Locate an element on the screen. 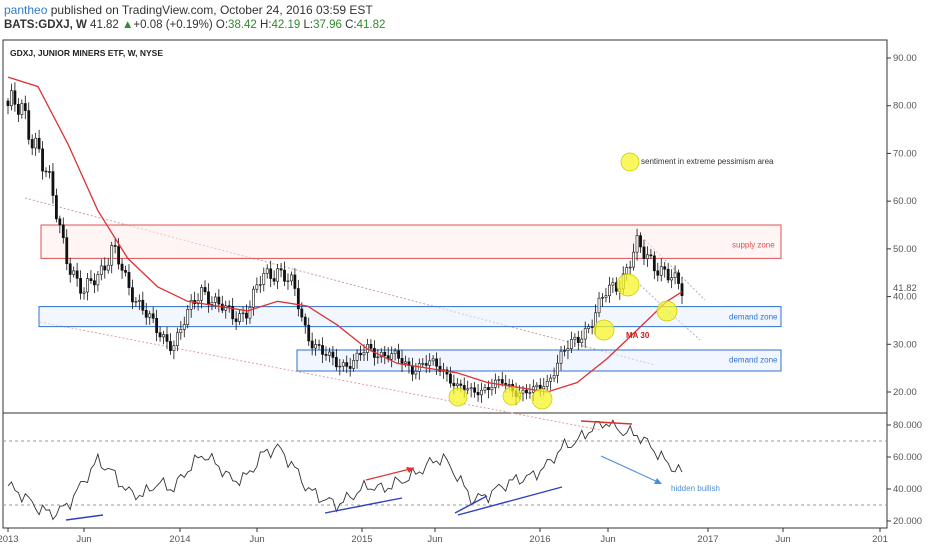  red-arrow-head-icon is located at coordinates (410, 470).